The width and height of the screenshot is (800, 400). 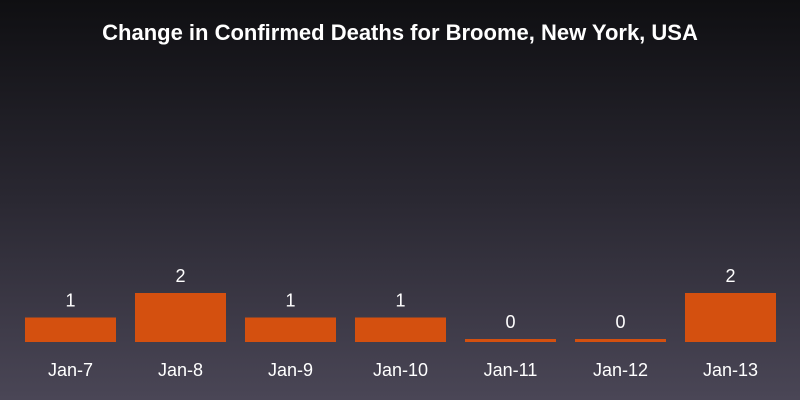 What do you see at coordinates (290, 370) in the screenshot?
I see `x-tick-label-jan-9: Jan-9` at bounding box center [290, 370].